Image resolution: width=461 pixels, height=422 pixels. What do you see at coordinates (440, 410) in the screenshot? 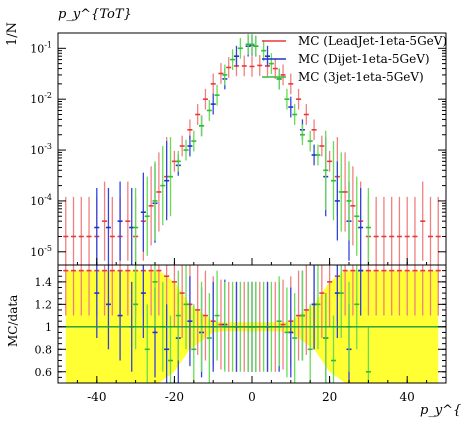
I see `x-axis-label: p_y^{ToT}` at bounding box center [440, 410].